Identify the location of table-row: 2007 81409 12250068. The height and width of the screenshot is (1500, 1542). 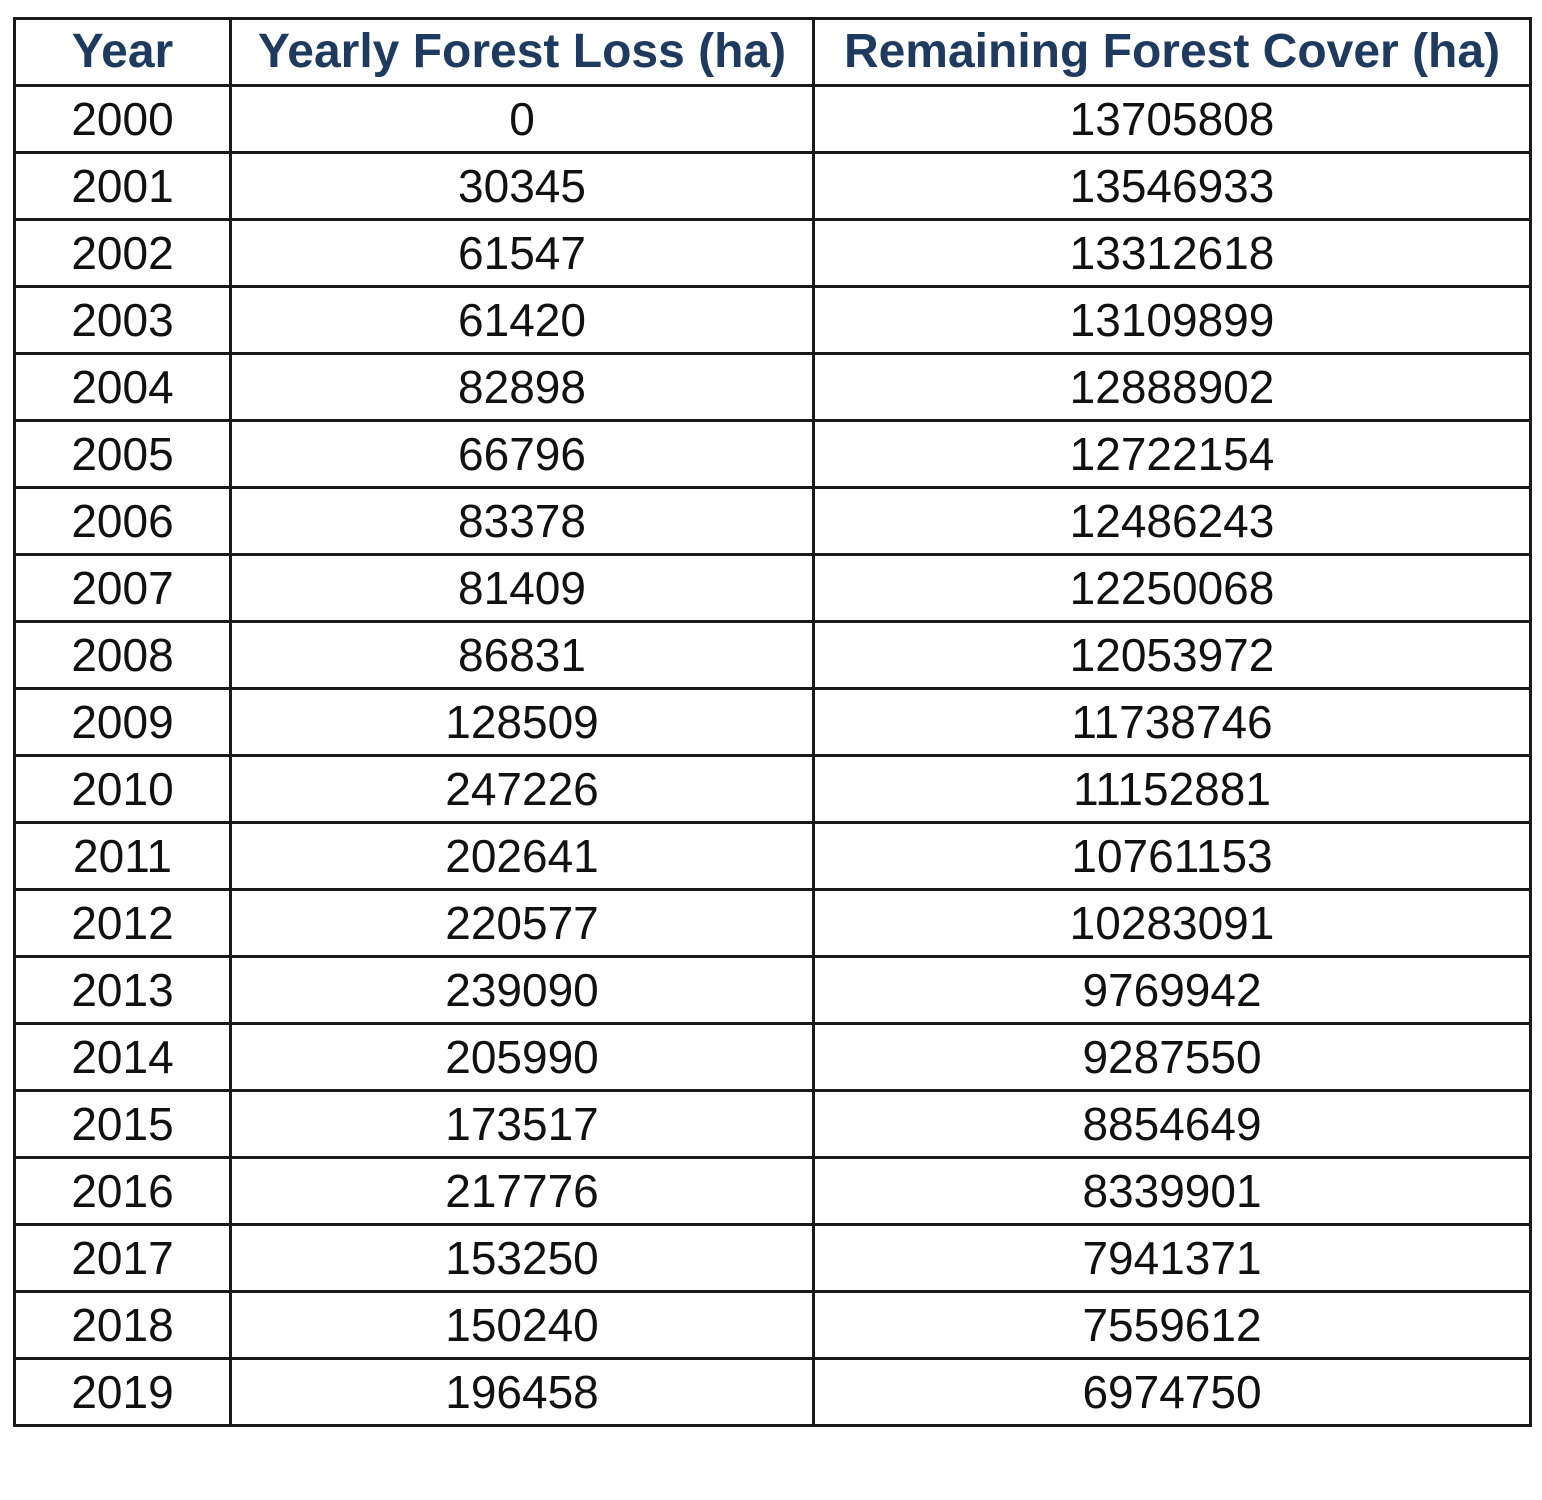
(772, 588).